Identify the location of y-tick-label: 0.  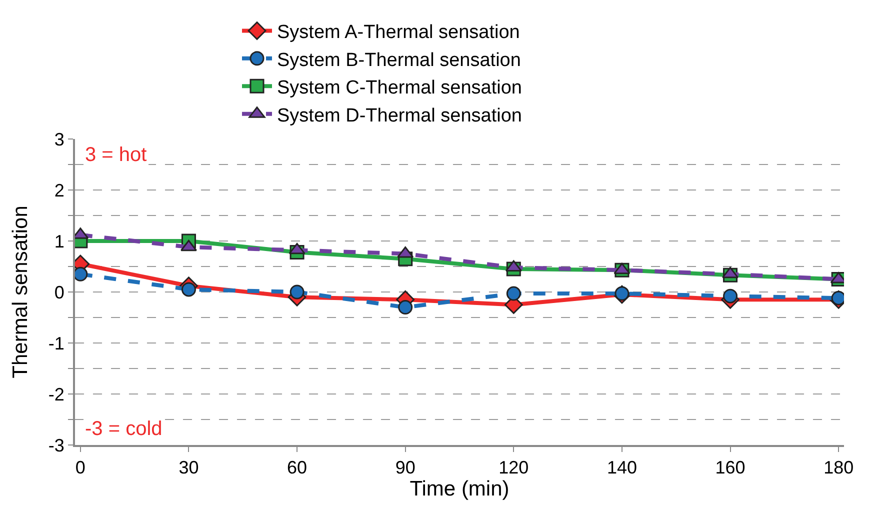
(59, 292).